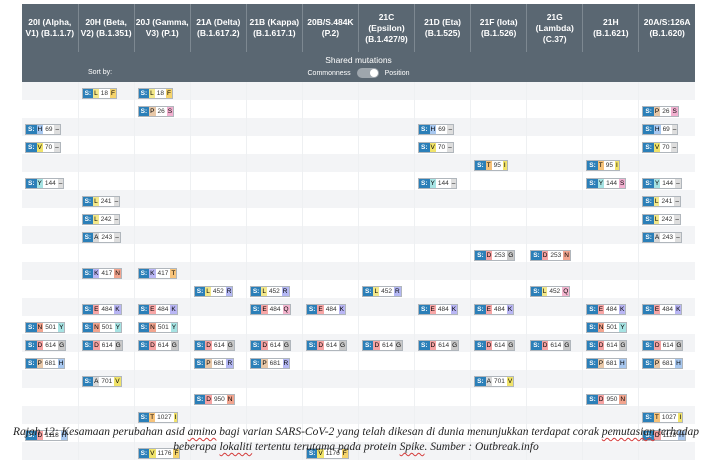 This screenshot has width=712, height=475. Describe the element at coordinates (367, 73) in the screenshot. I see `sort-toggle-switch` at that location.